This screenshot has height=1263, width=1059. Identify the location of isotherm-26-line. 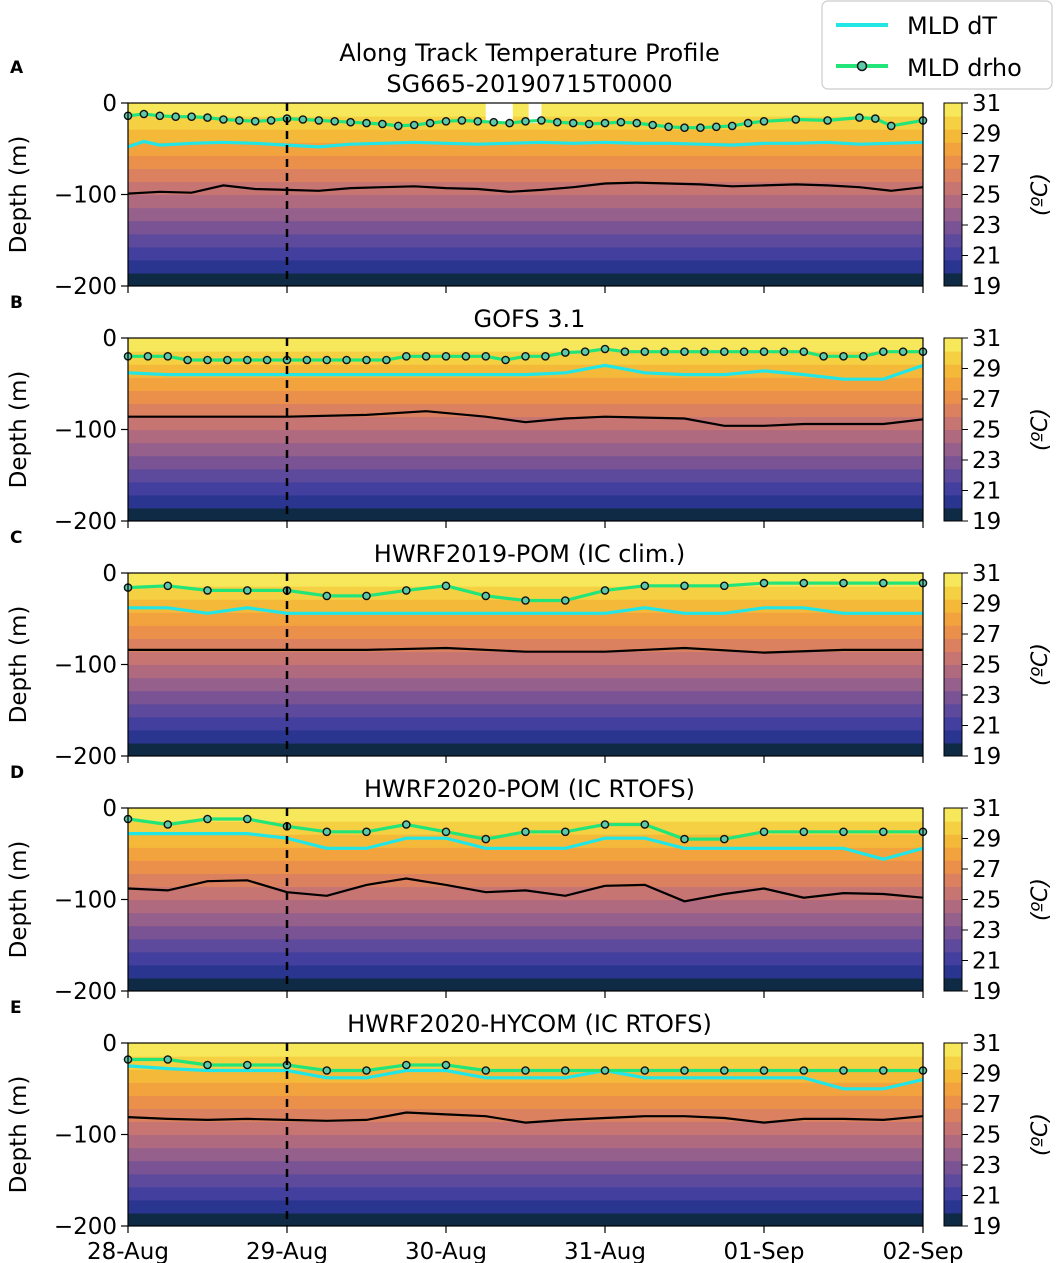
(525, 188).